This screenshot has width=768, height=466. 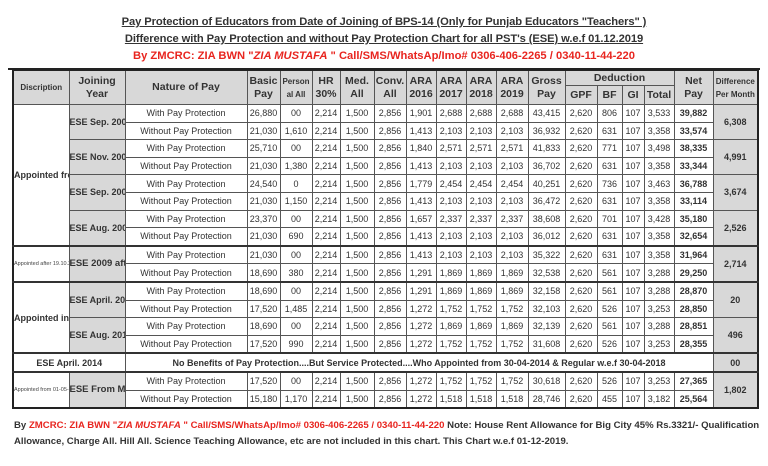 What do you see at coordinates (659, 183) in the screenshot?
I see `total-cell: 3,463` at bounding box center [659, 183].